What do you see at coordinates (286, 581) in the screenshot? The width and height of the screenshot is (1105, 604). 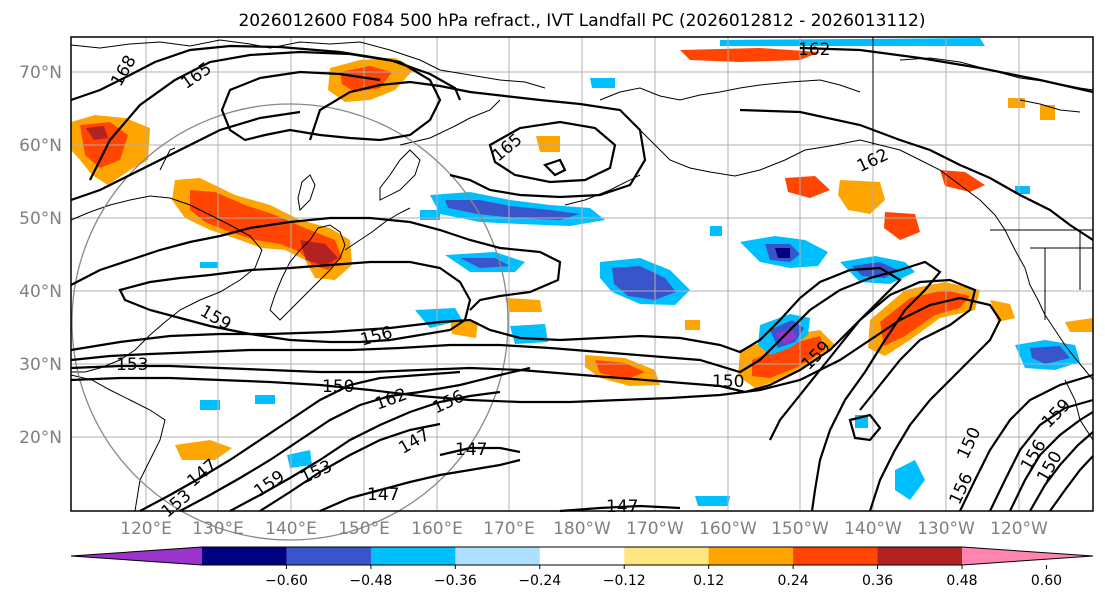 I see `colorbar-tick-label: −0.60` at bounding box center [286, 581].